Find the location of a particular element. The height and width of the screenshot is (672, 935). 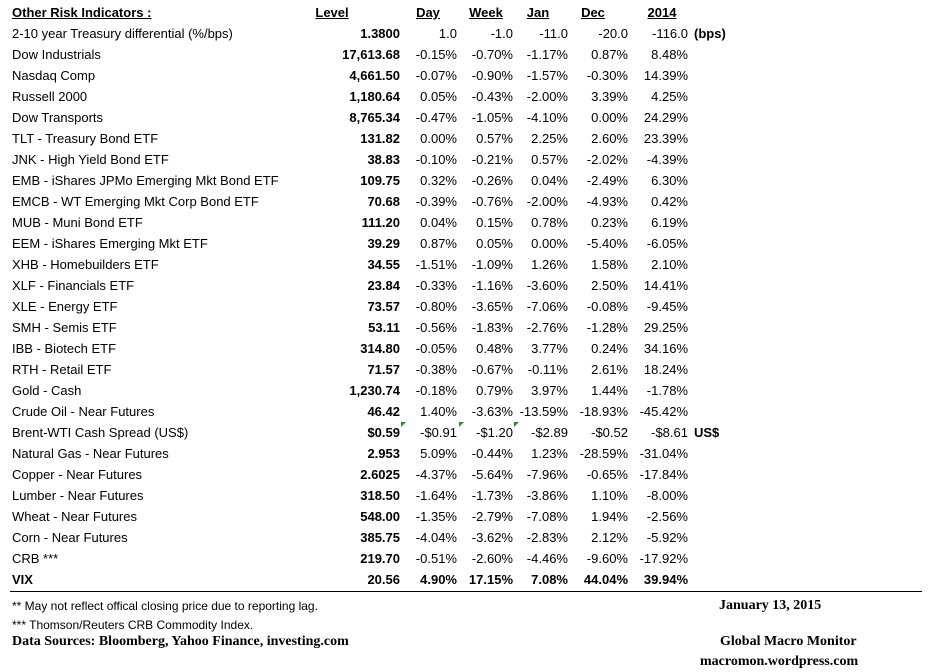

cell: -8.00% is located at coordinates (667, 495).